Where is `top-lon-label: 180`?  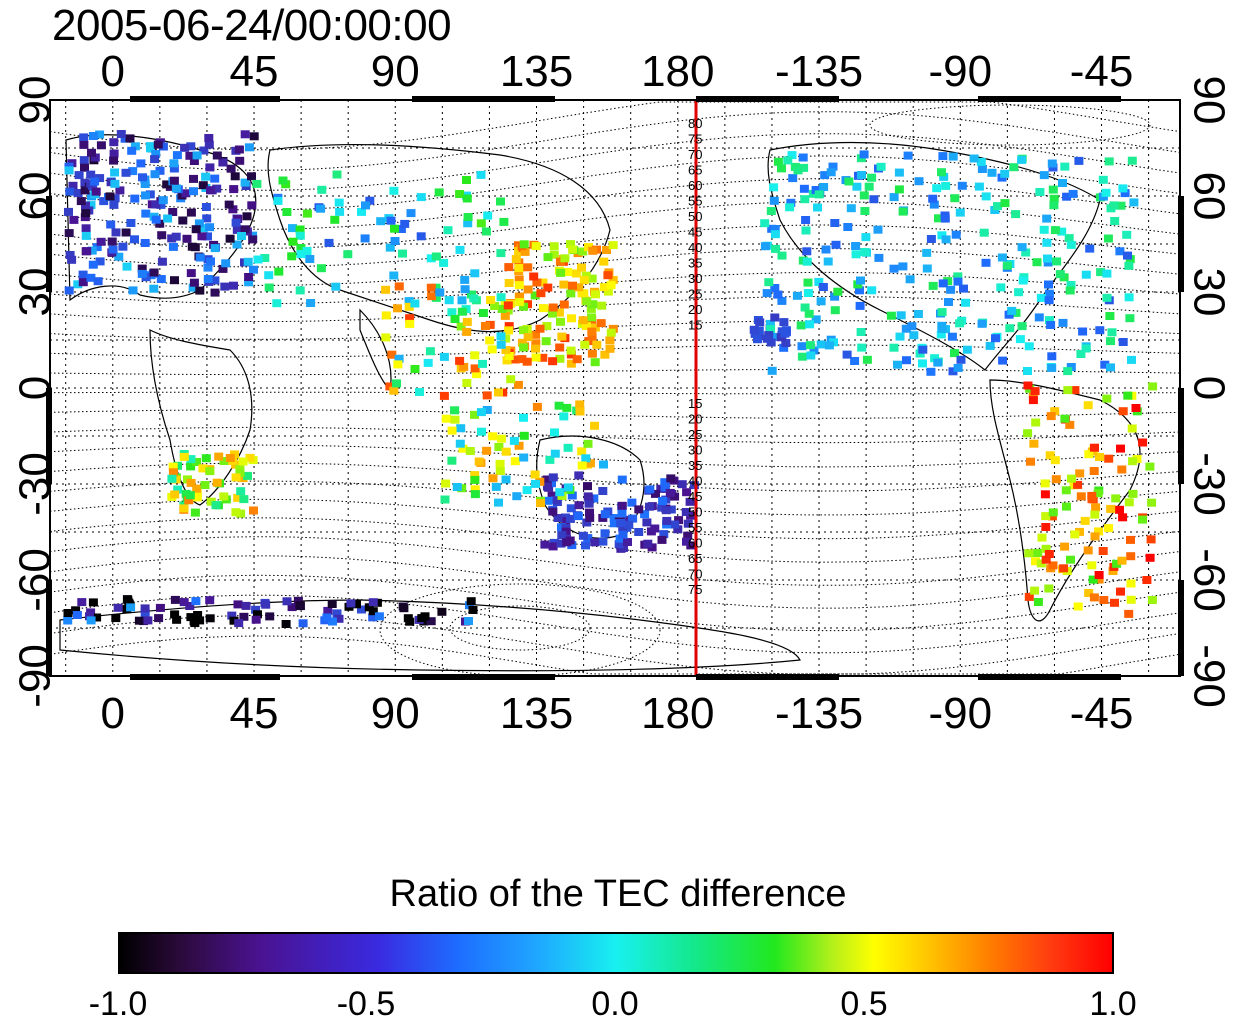
top-lon-label: 180 is located at coordinates (677, 71).